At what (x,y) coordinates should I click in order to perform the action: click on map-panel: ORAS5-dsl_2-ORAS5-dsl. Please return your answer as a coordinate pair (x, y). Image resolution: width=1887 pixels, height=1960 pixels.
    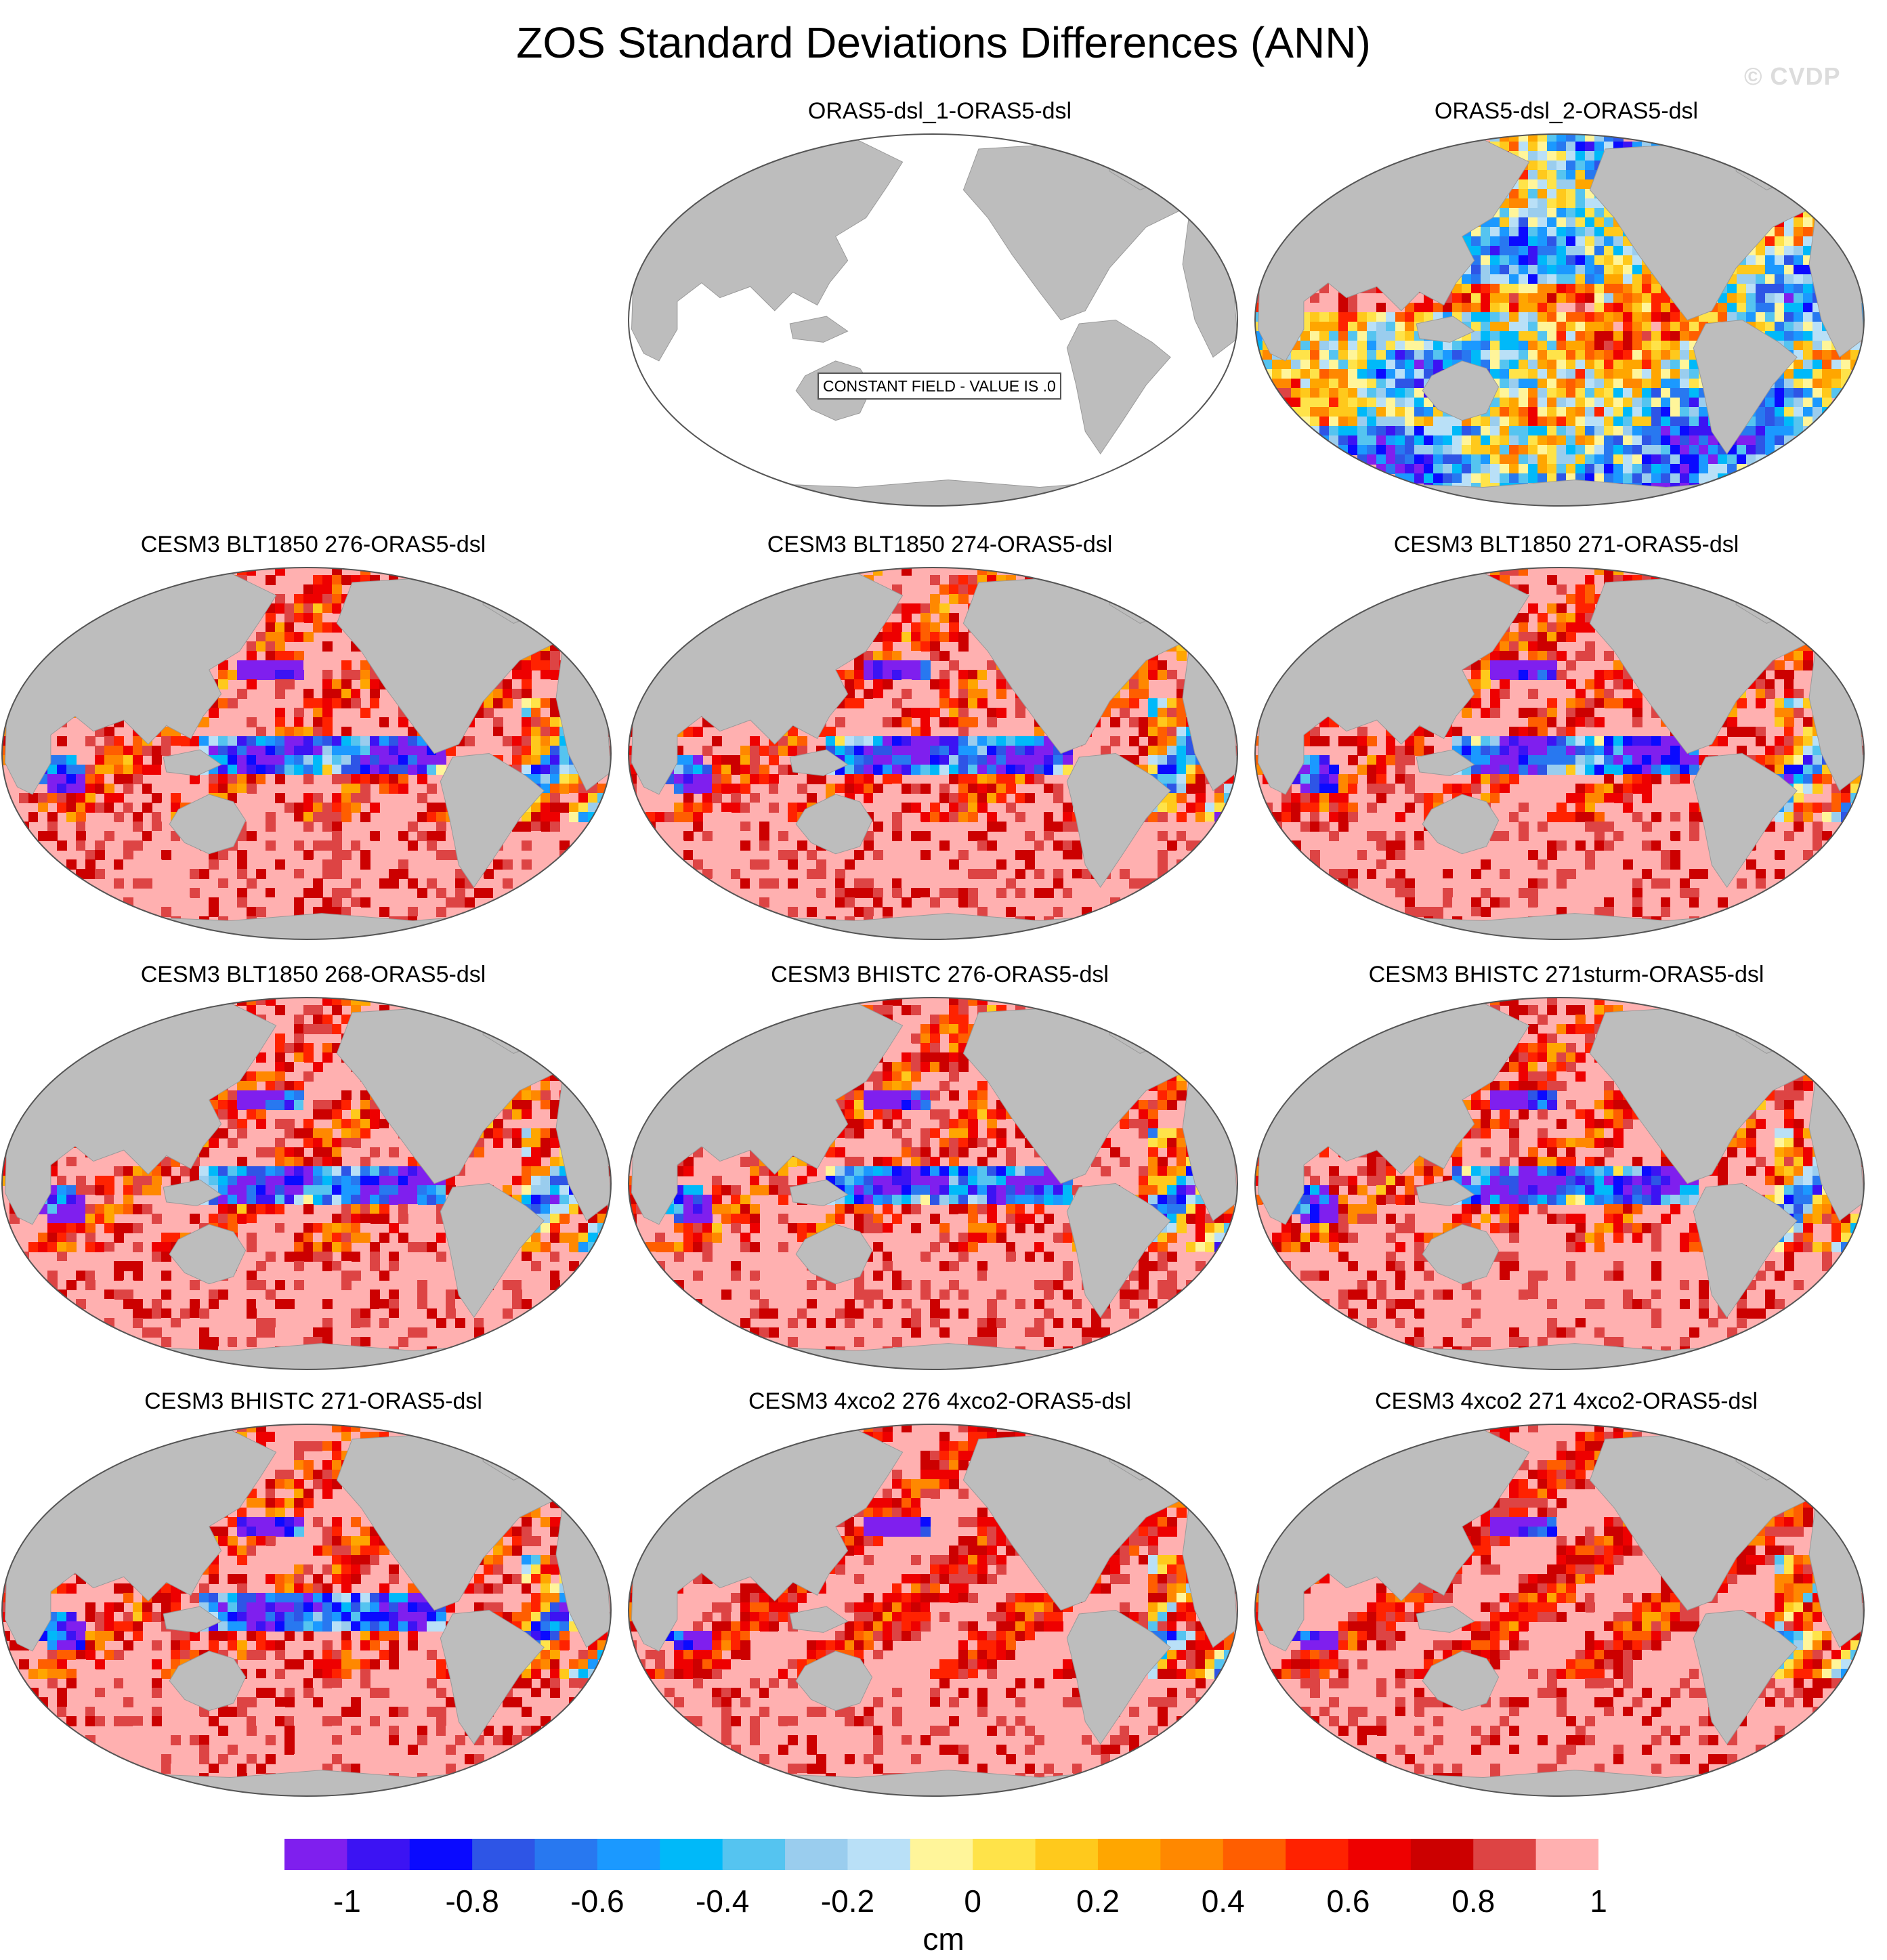
    Looking at the image, I should click on (1567, 308).